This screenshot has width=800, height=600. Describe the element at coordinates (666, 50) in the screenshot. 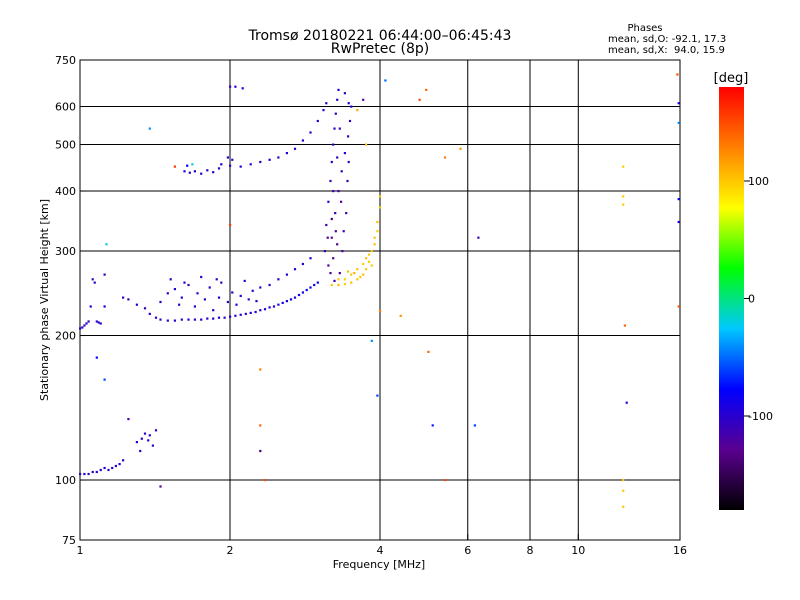

I see `stats-line-x: mean, sd,X: 94.0, 15.9` at that location.